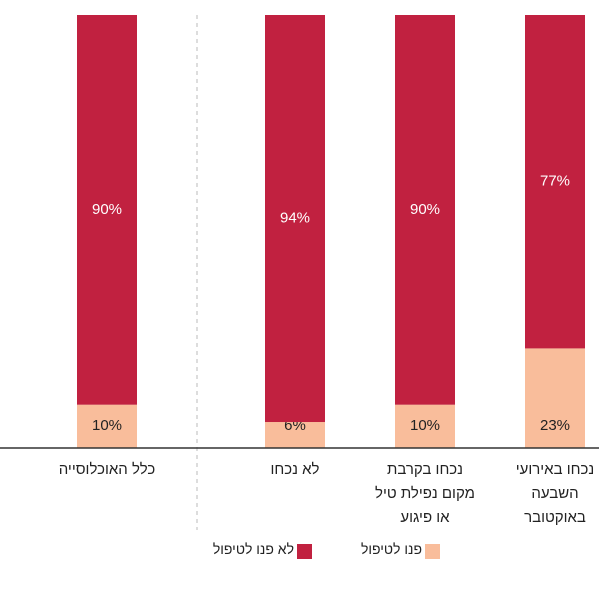  I want to click on value-label: 77%, so click(555, 181).